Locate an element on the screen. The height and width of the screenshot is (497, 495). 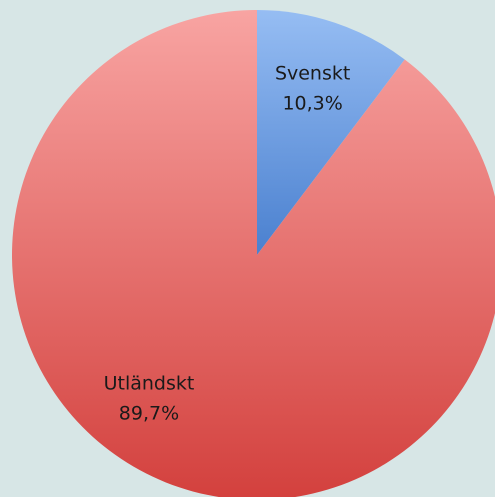
slice-value-label: 89,7% is located at coordinates (149, 413).